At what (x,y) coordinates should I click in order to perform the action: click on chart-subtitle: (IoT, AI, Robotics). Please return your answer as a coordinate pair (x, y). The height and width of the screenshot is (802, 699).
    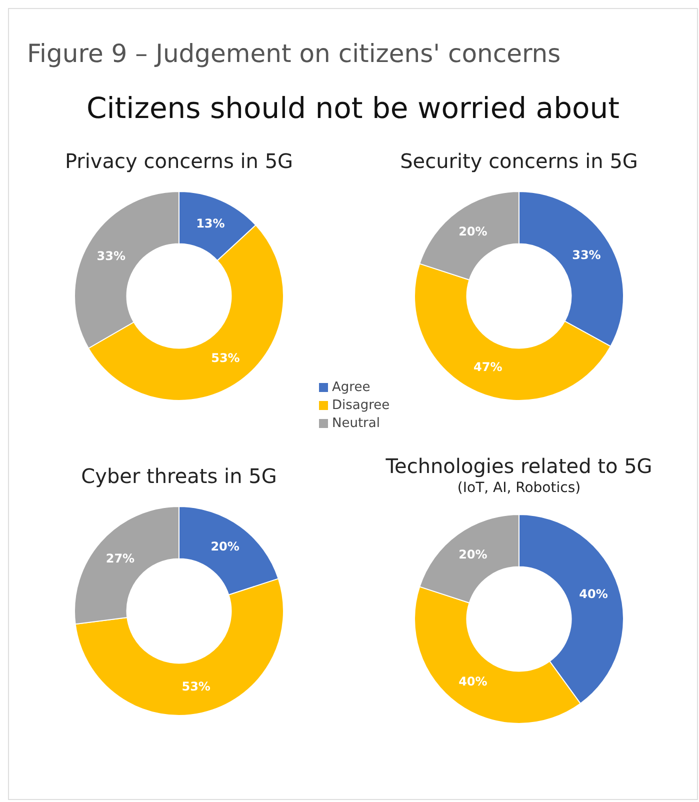
    Looking at the image, I should click on (519, 488).